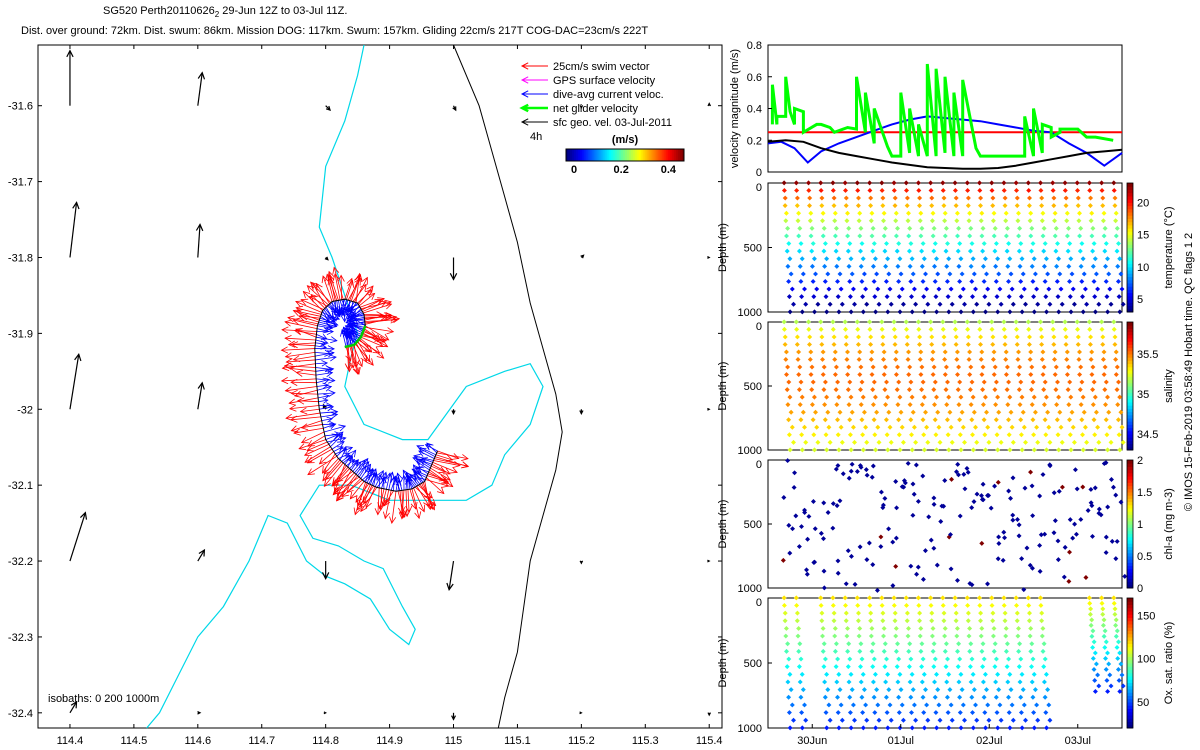 The image size is (1200, 750). What do you see at coordinates (581, 412) in the screenshot?
I see `geo-velocity-vector` at bounding box center [581, 412].